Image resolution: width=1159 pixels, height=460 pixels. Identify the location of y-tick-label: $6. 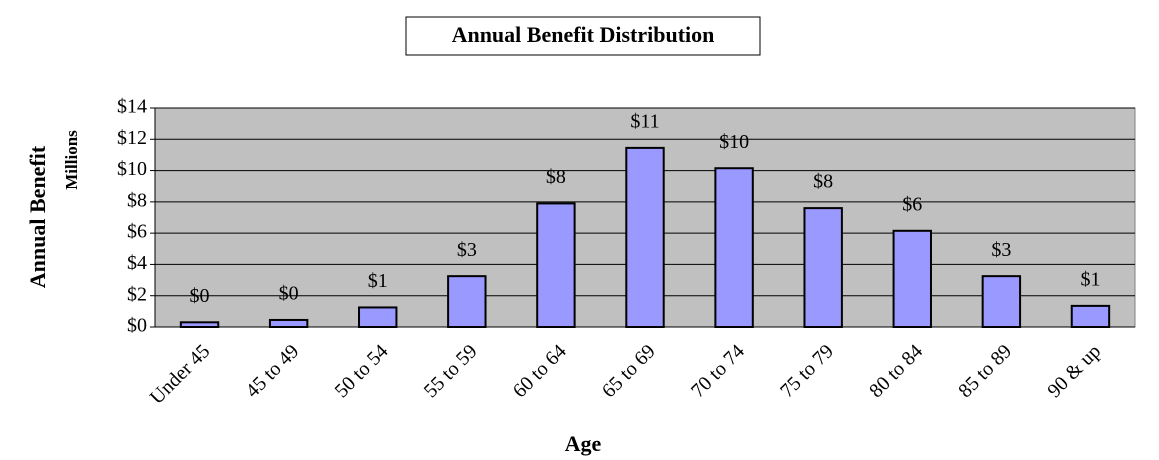
(137, 232).